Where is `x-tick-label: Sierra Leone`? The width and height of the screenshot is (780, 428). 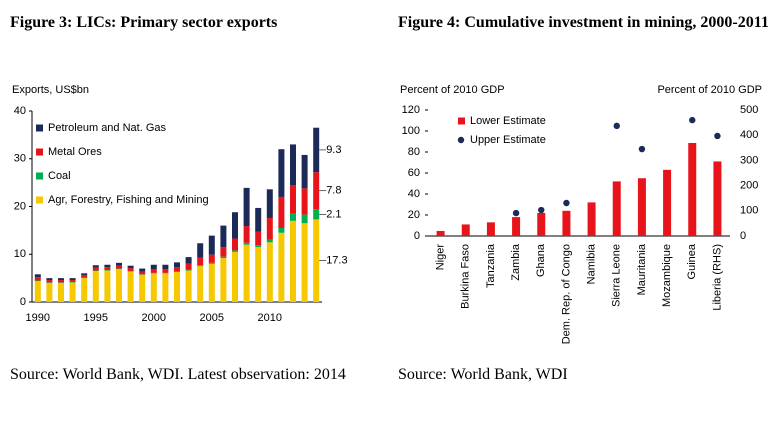
x-tick-label: Sierra Leone is located at coordinates (617, 275).